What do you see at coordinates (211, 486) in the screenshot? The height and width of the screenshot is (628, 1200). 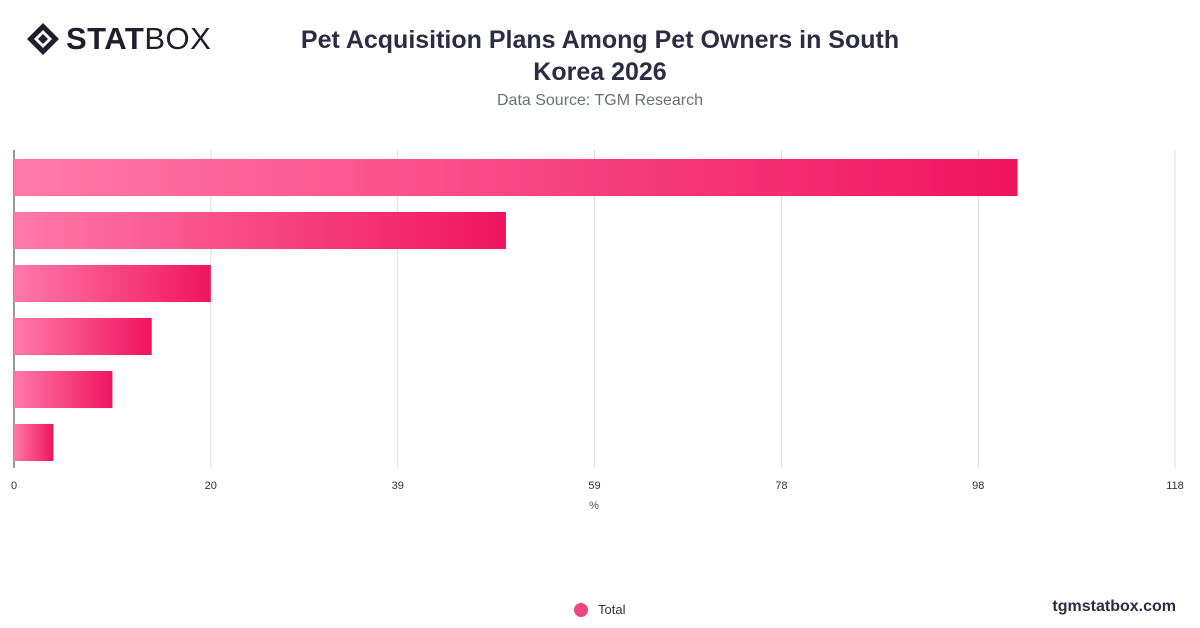 I see `x-tick-label: 20` at bounding box center [211, 486].